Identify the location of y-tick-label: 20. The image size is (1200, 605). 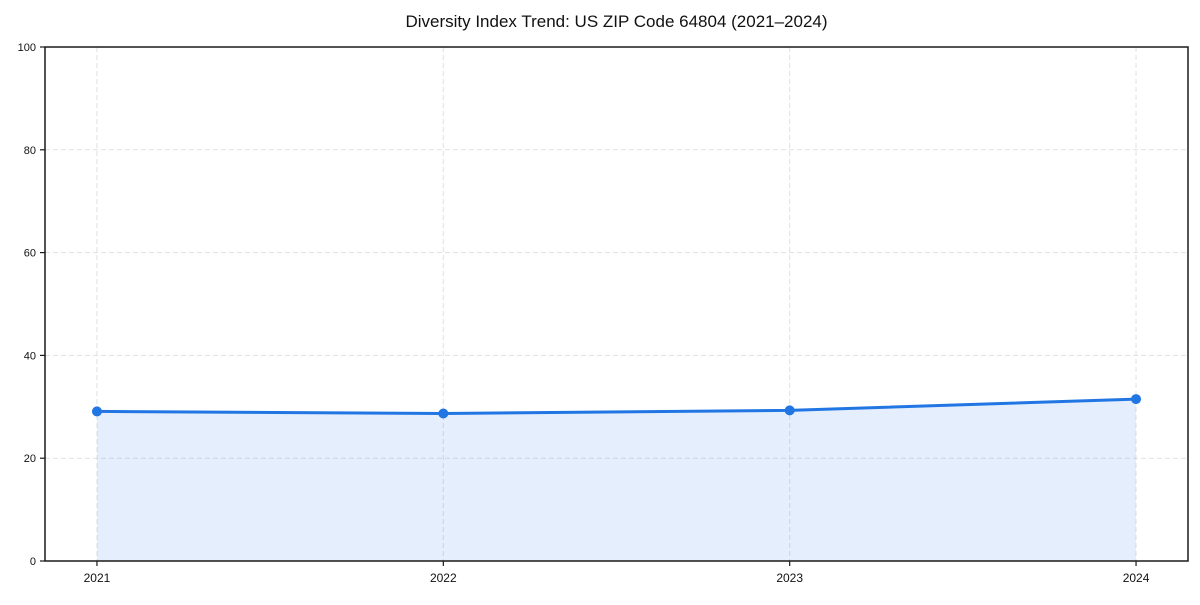
(30, 459).